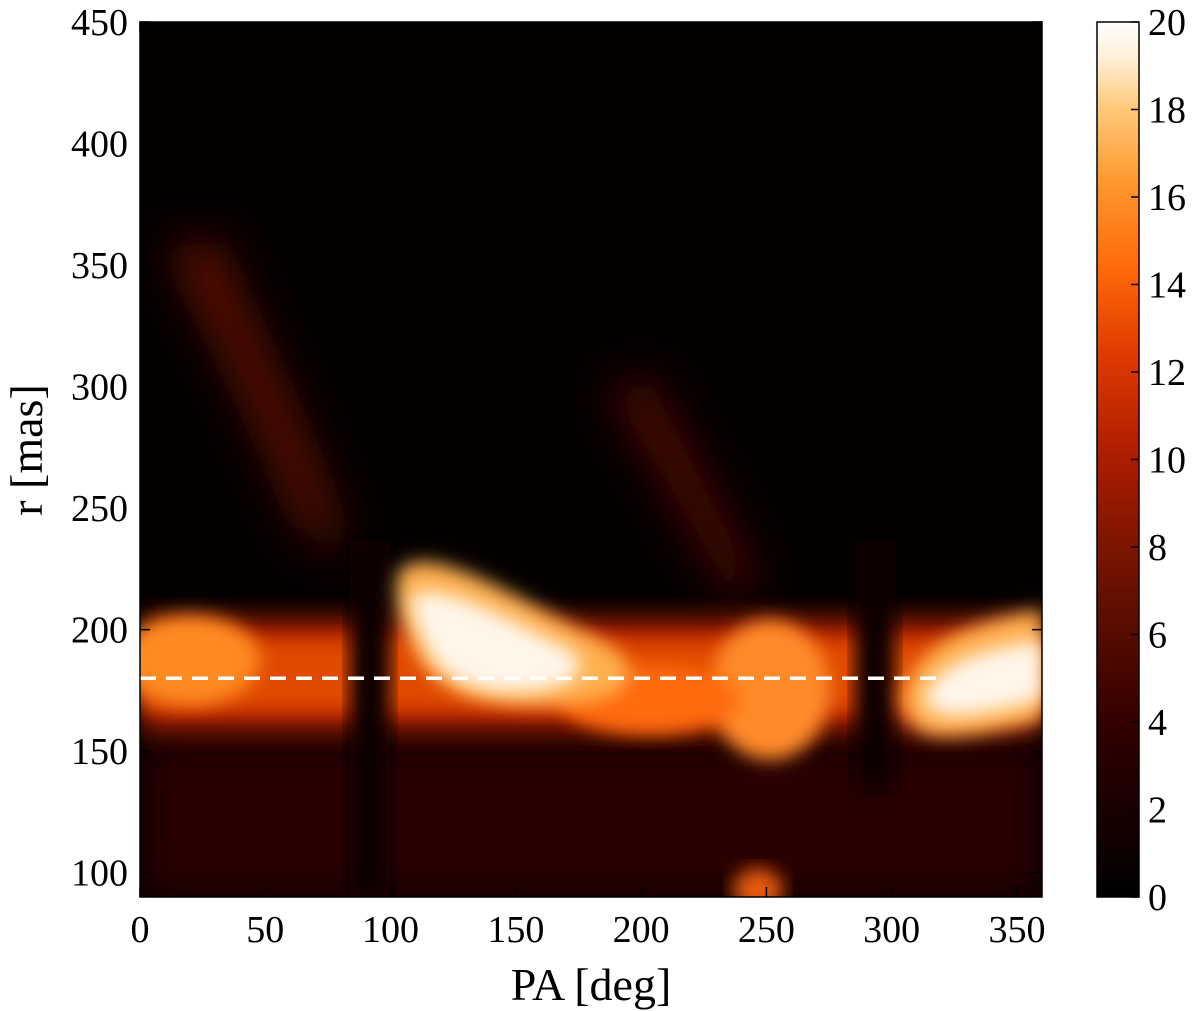  I want to click on y-tick-label: 400, so click(99, 145).